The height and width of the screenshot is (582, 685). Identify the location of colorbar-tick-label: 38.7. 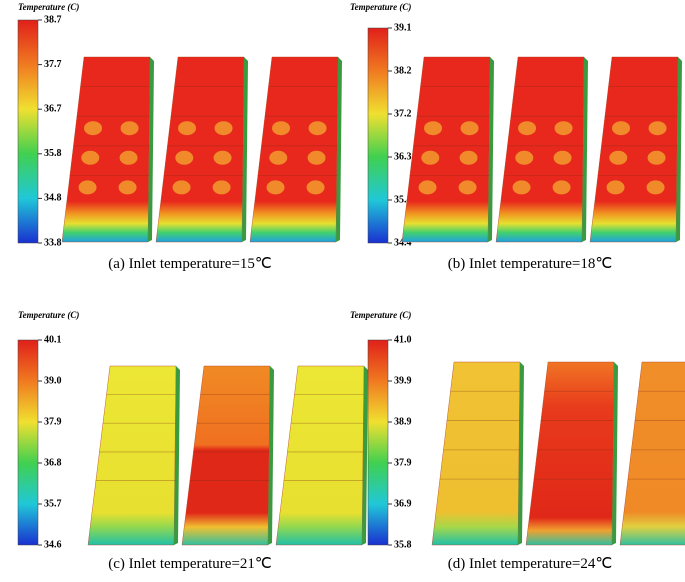
(53, 19).